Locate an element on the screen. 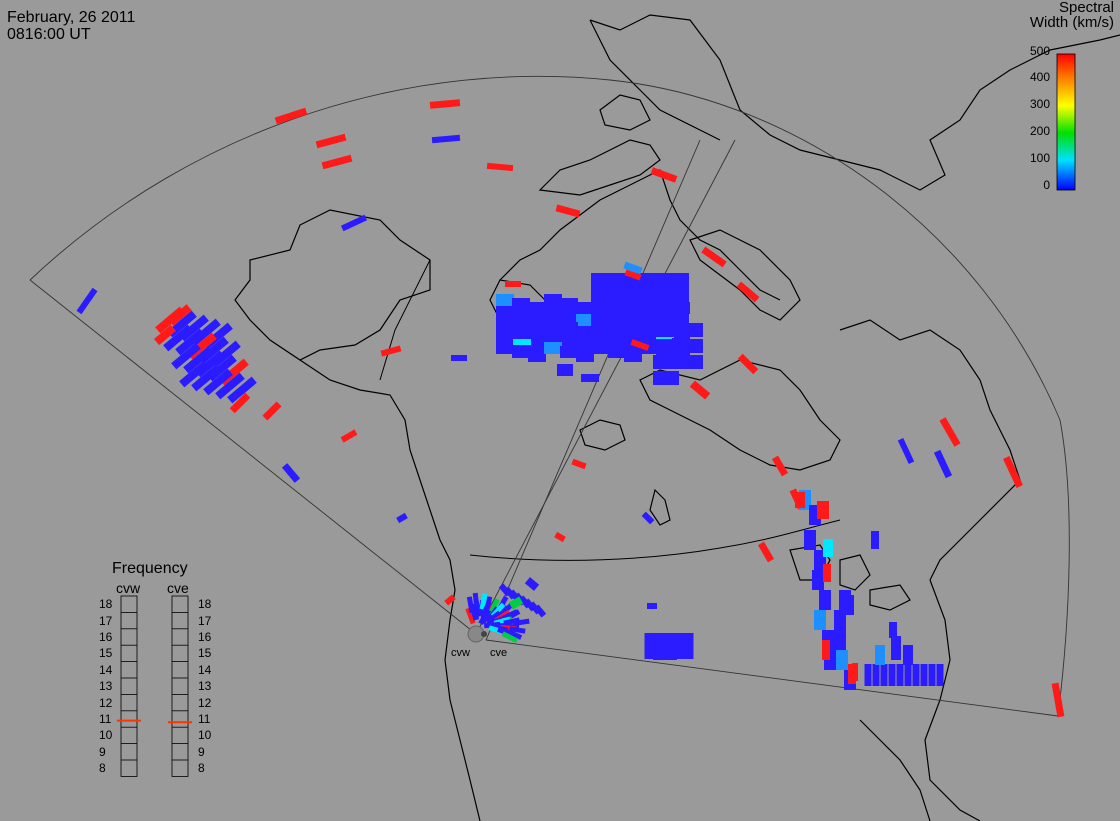 This screenshot has height=821, width=1120. frequency-scale-cvw is located at coordinates (129, 686).